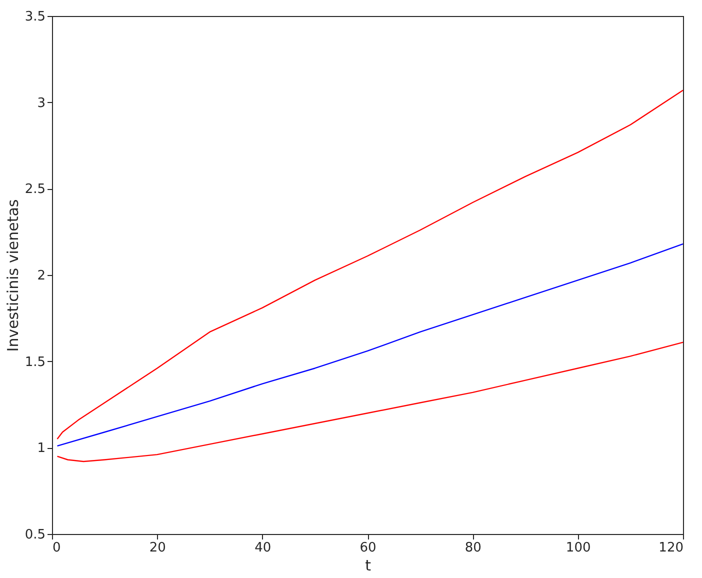 This screenshot has height=578, width=702. What do you see at coordinates (41, 103) in the screenshot?
I see `y-tick-label: 3` at bounding box center [41, 103].